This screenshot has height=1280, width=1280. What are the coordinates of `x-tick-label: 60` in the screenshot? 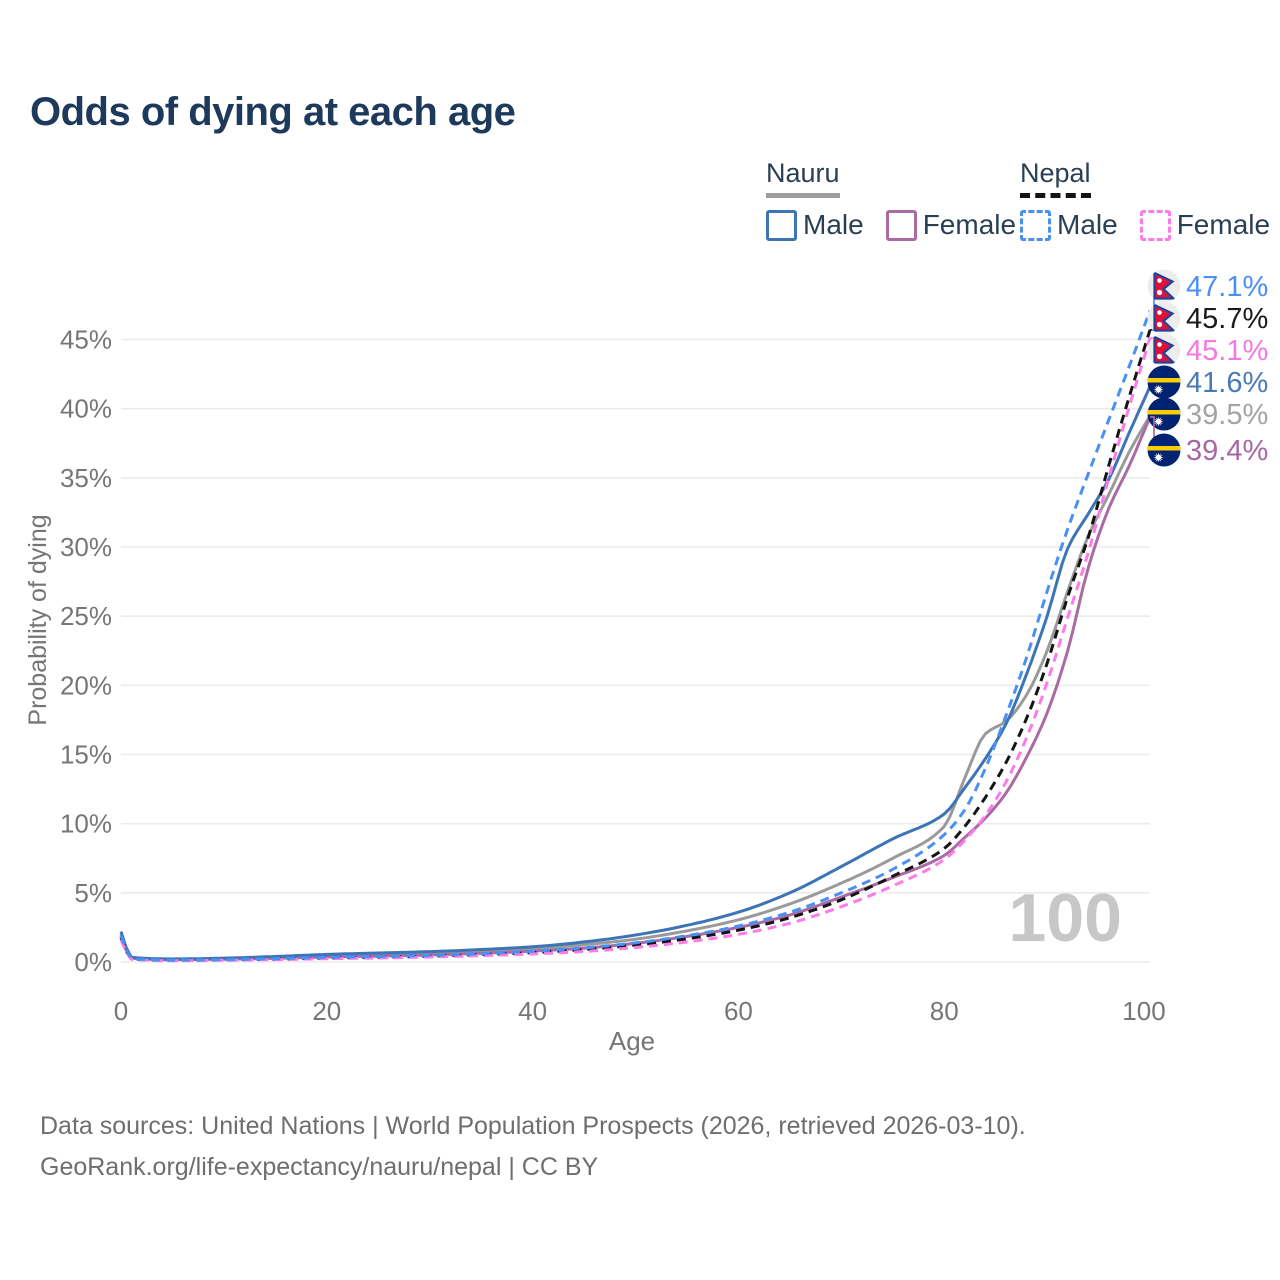 It's located at (738, 1011).